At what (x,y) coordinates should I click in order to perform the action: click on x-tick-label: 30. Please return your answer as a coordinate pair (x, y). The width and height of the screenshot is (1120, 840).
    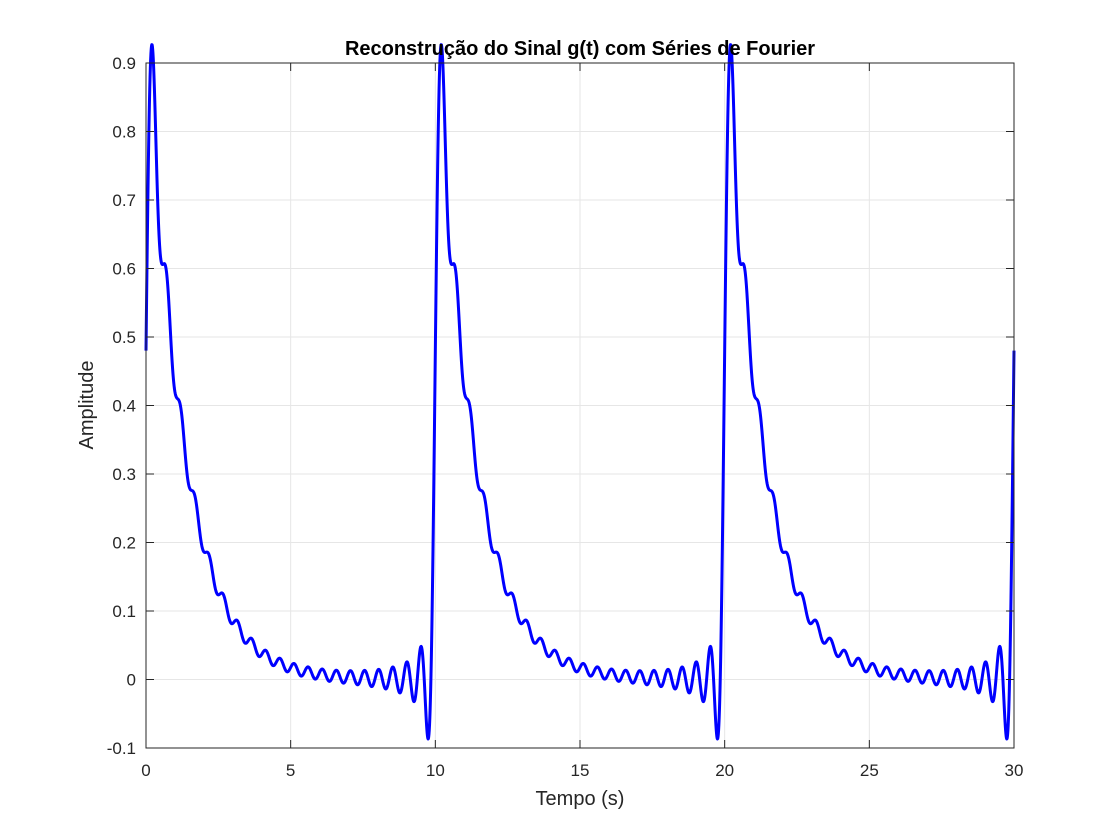
    Looking at the image, I should click on (1014, 770).